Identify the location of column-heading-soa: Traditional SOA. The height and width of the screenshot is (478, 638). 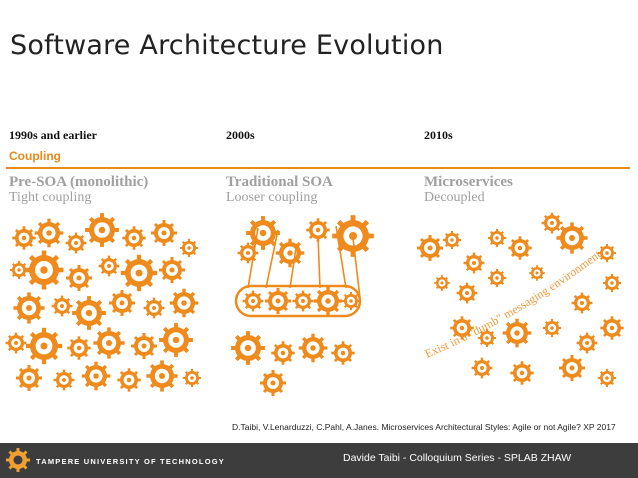
(279, 182).